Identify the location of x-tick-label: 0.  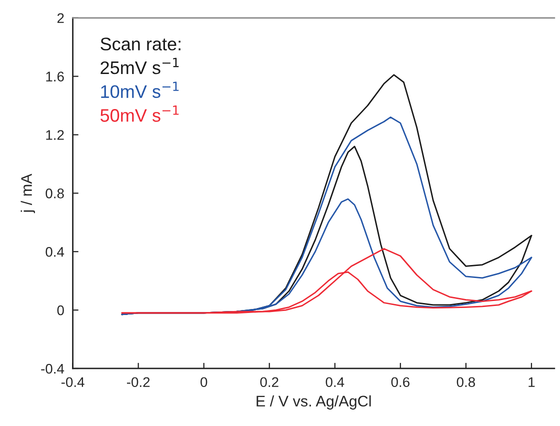
(204, 382).